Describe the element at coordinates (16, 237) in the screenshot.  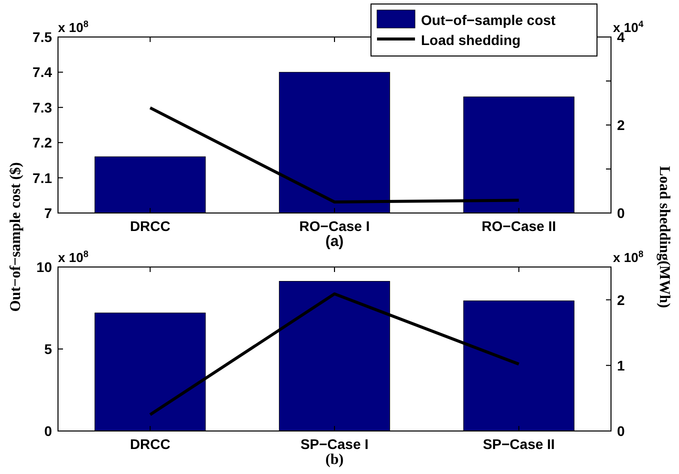
I see `y-axis-title: Out−of−sample cost ($)` at that location.